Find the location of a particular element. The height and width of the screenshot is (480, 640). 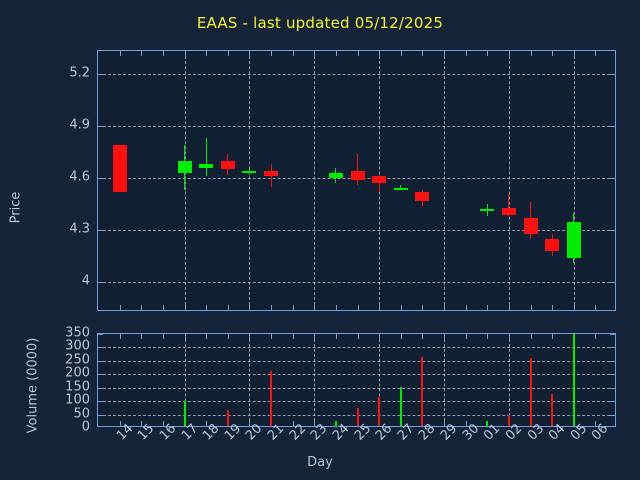

price-axis-title: Price is located at coordinates (16, 207).